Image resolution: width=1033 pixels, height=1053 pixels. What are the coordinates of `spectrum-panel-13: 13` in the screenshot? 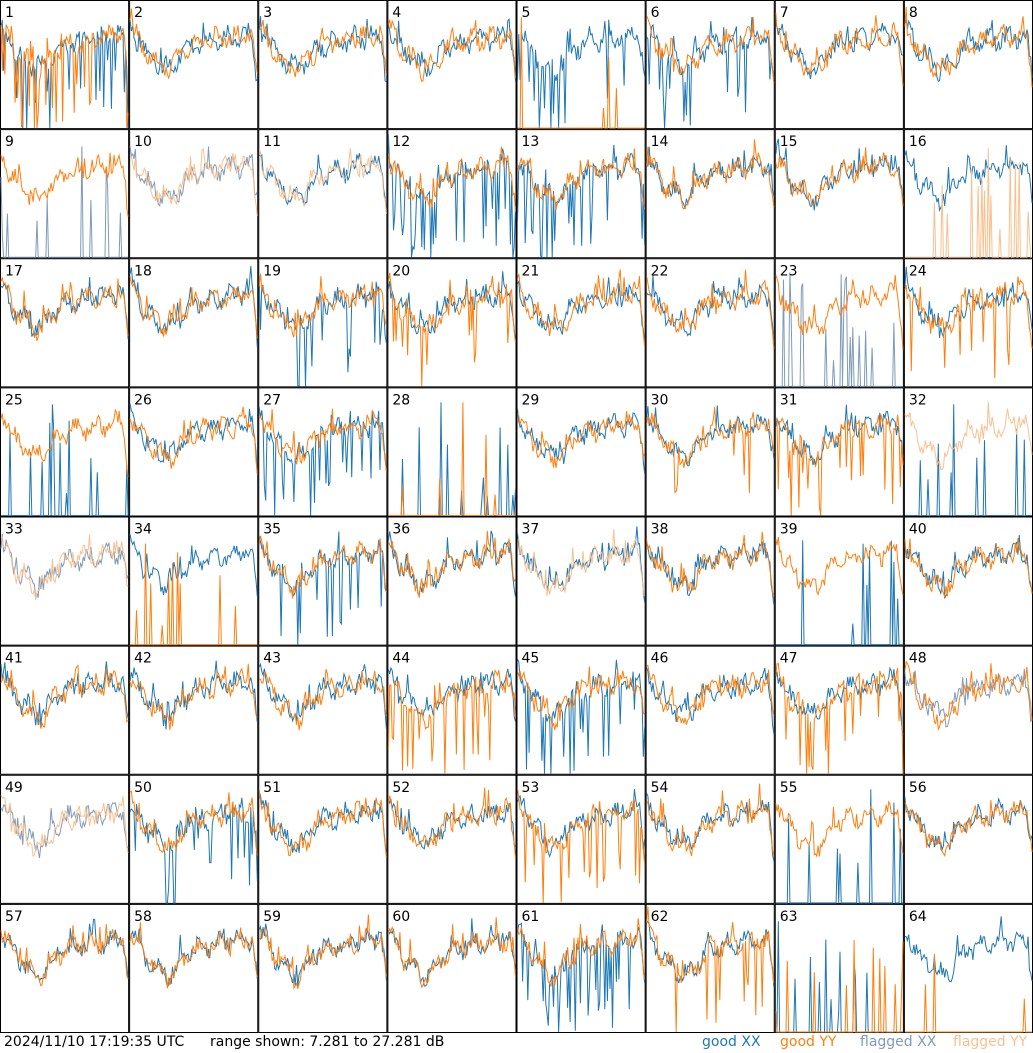 It's located at (581, 194).